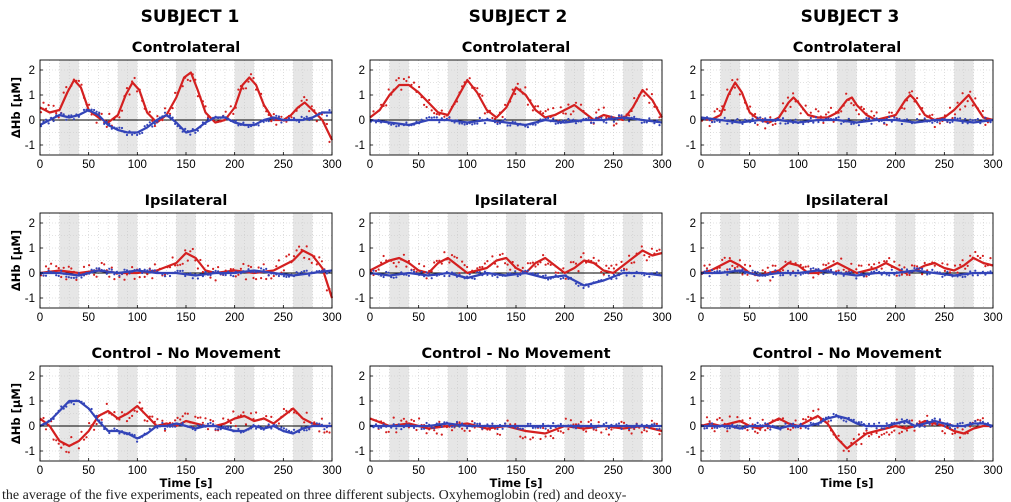 The image size is (1011, 502). What do you see at coordinates (992, 165) in the screenshot?
I see `x-tick-label: 300` at bounding box center [992, 165].